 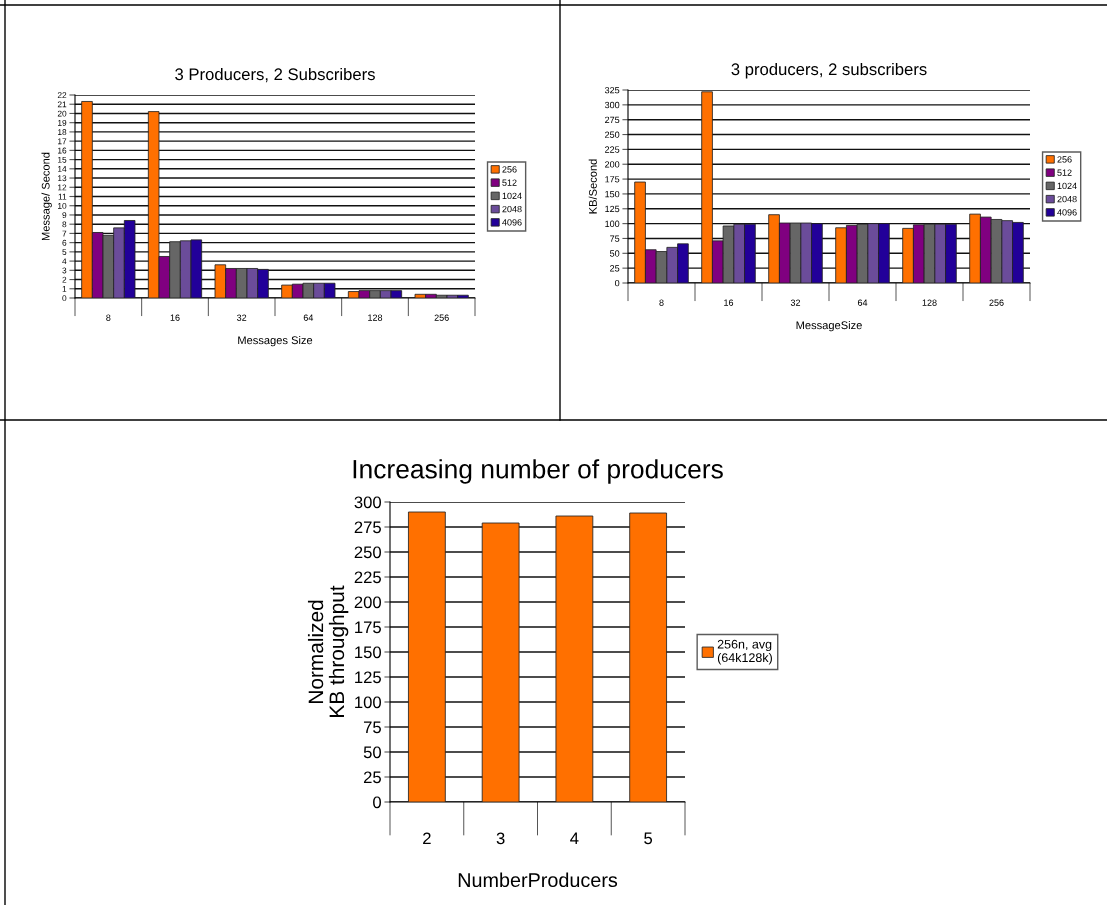 I want to click on y-axis-title: Normalized KB throughput, so click(x=328, y=651).